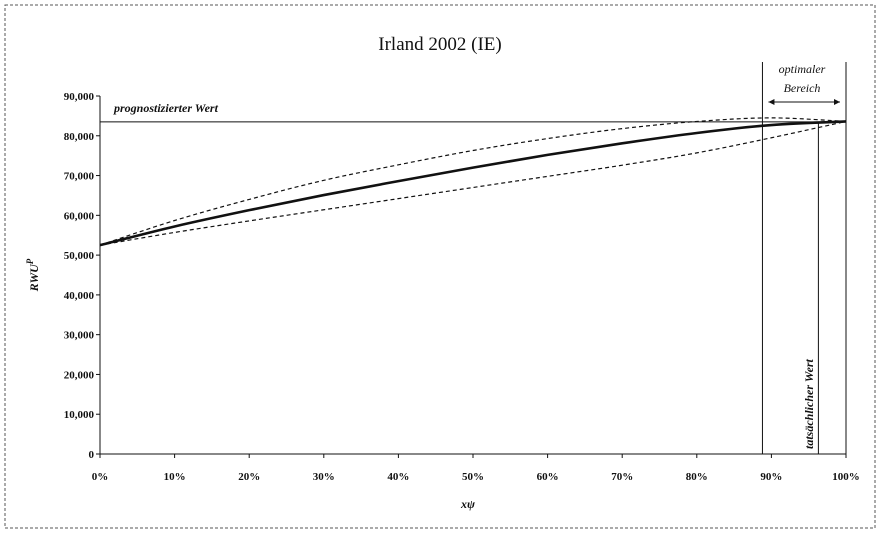  What do you see at coordinates (622, 477) in the screenshot?
I see `x-tick-label: 70%` at bounding box center [622, 477].